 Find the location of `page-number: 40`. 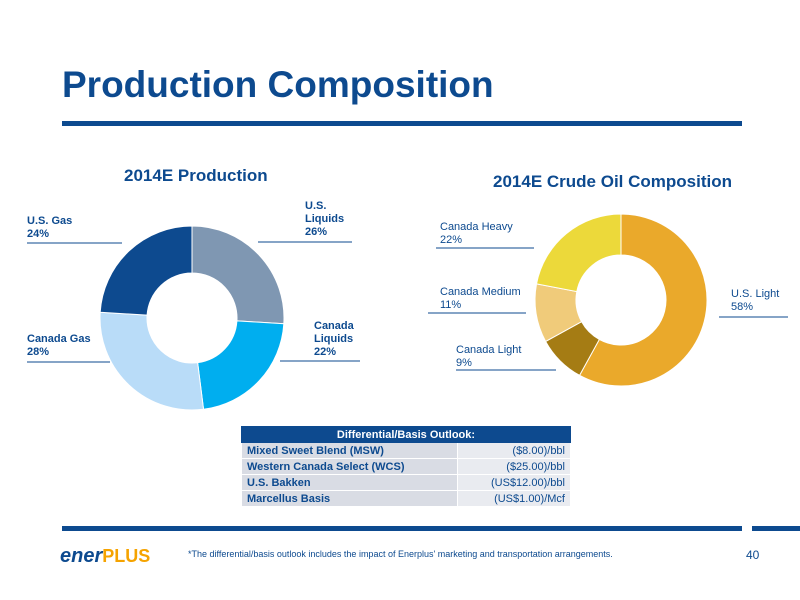

page-number: 40 is located at coordinates (753, 555).